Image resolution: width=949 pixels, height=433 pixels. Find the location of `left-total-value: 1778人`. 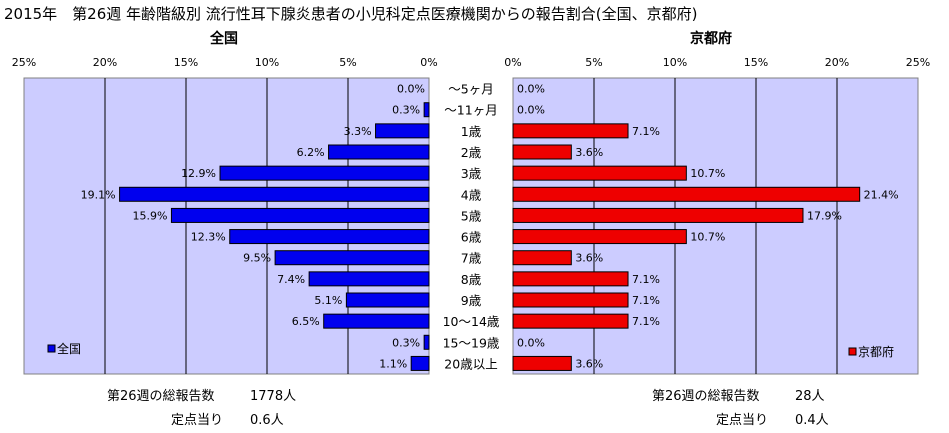

left-total-value: 1778人 is located at coordinates (273, 396).